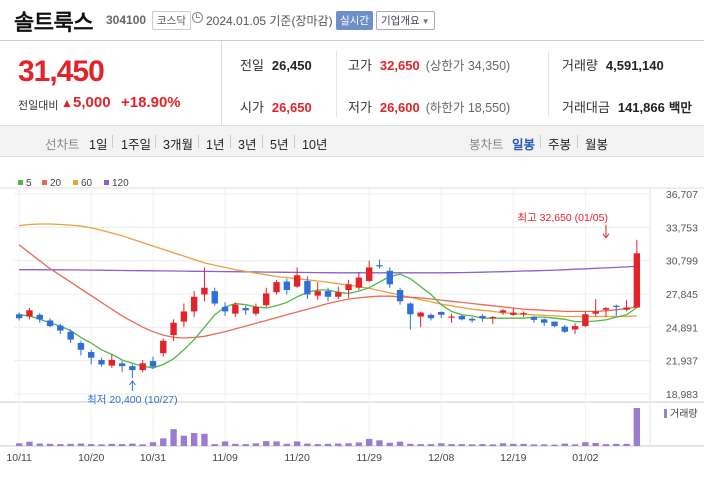  Describe the element at coordinates (215, 145) in the screenshot. I see `tab-1y: 1년` at that location.